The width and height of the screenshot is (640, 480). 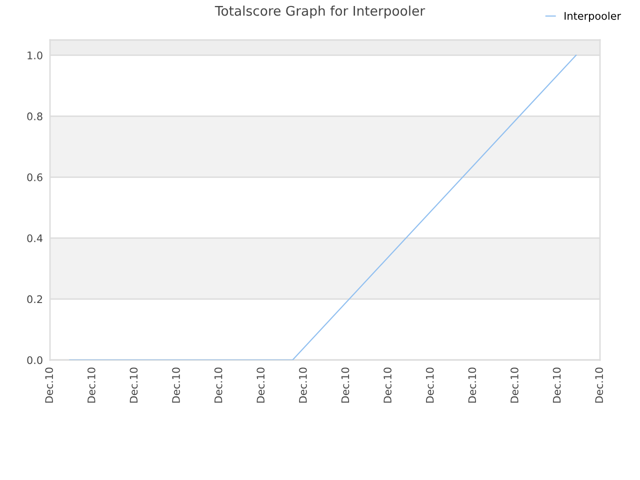 I want to click on y-tick-label: 0.8, so click(x=34, y=116).